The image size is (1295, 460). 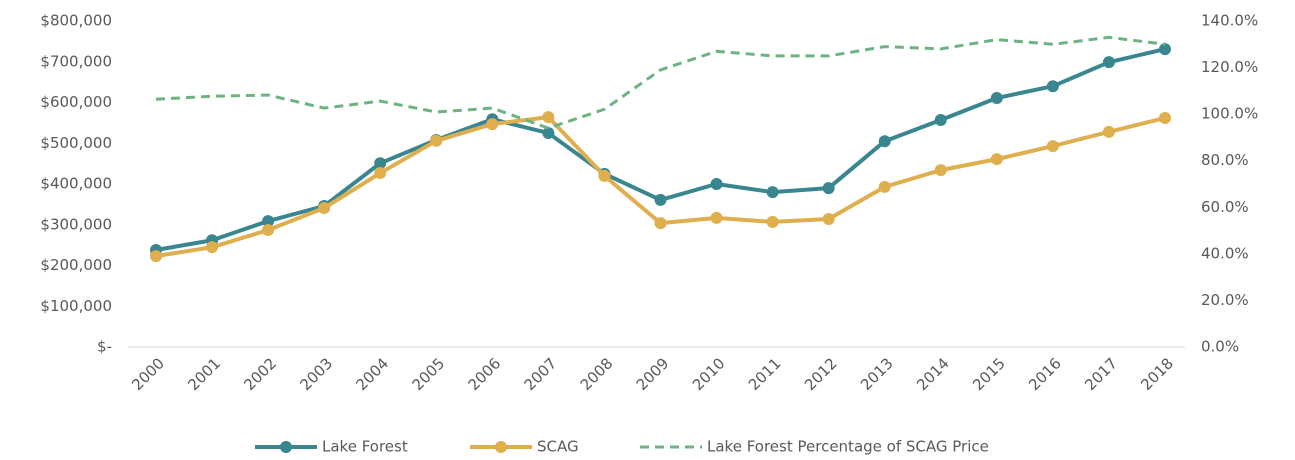 I want to click on y2-tick-label: 140.0%, so click(x=1229, y=21).